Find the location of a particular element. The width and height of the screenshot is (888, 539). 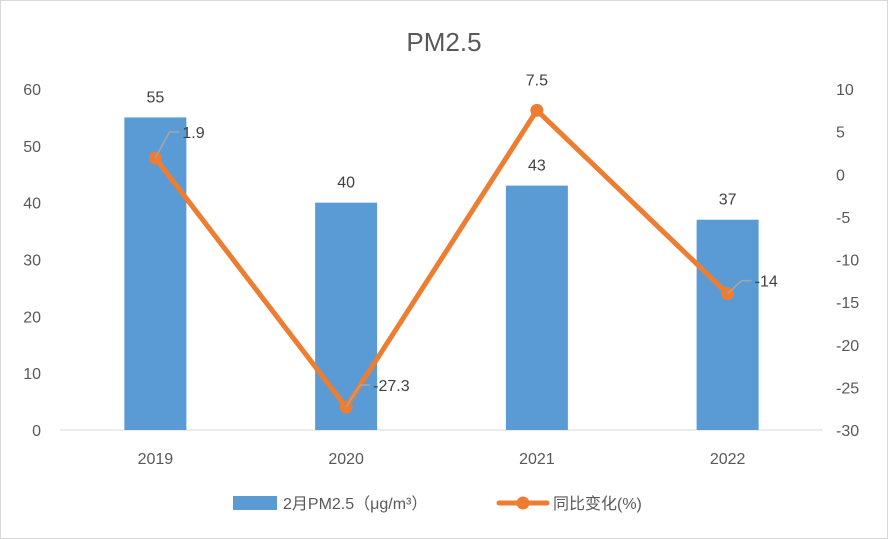

left-tick-label: 40 is located at coordinates (32, 204).